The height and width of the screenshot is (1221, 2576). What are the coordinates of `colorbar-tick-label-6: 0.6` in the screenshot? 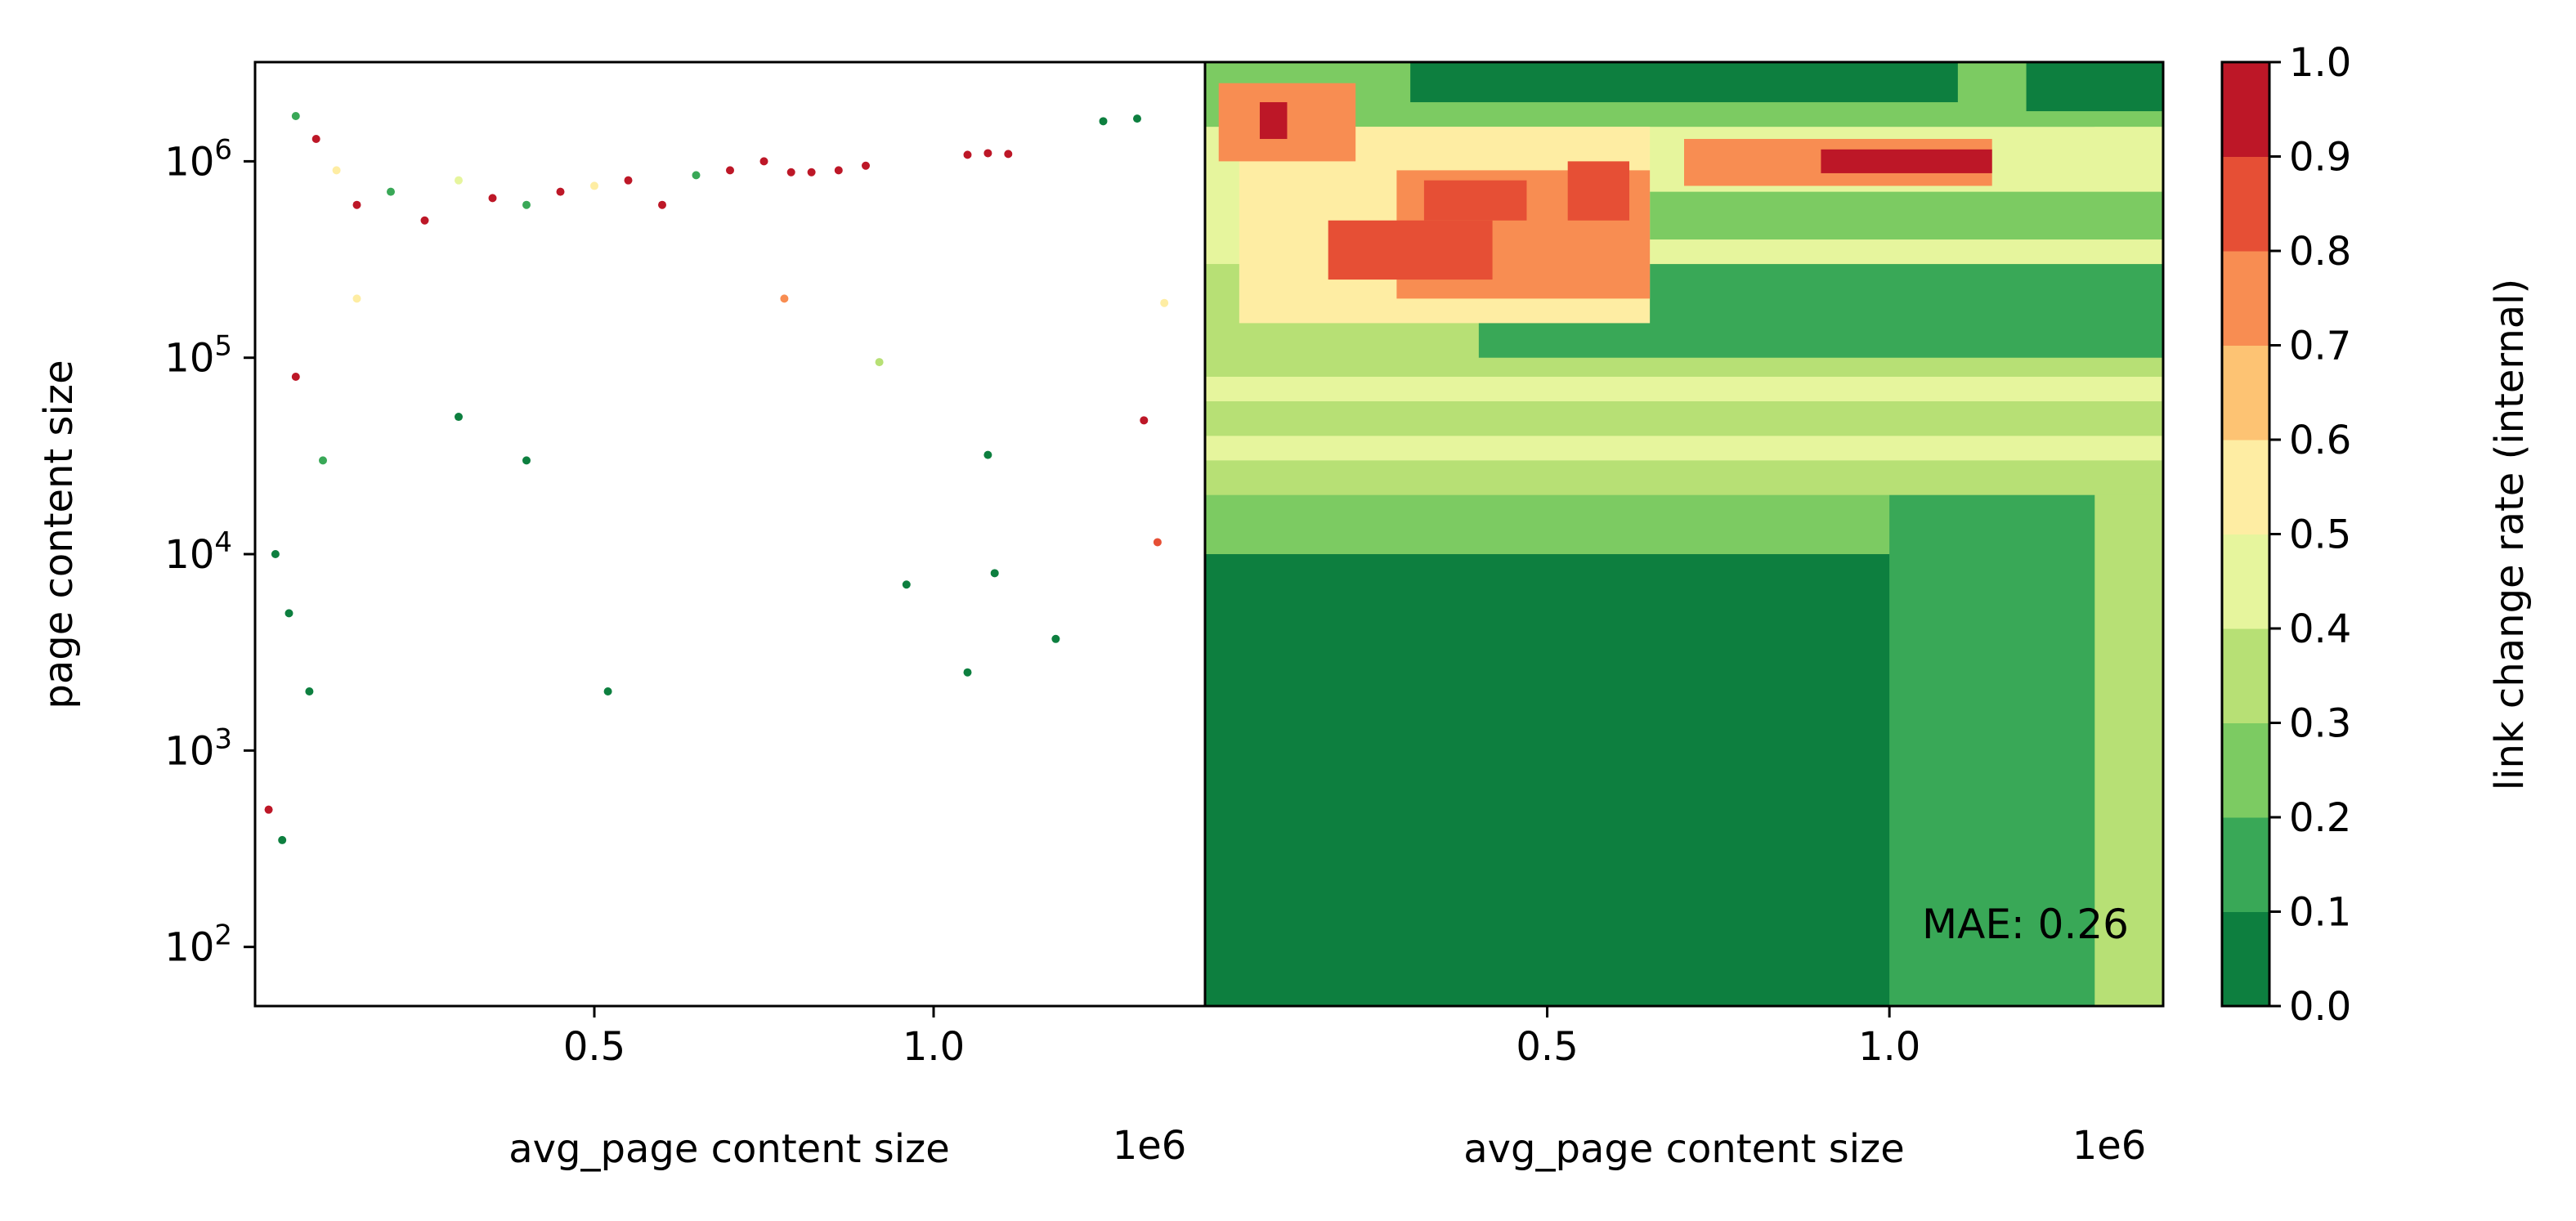 It's located at (2320, 440).